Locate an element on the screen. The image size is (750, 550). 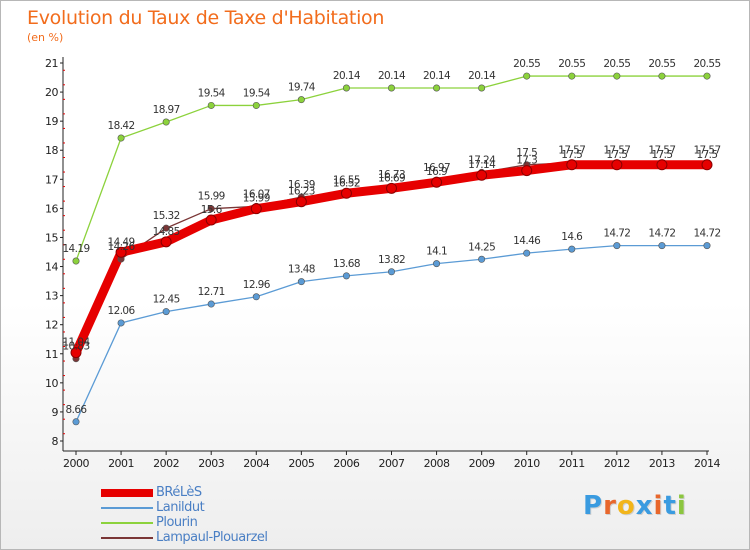
legend-label-plourin: Plourin is located at coordinates (177, 522).